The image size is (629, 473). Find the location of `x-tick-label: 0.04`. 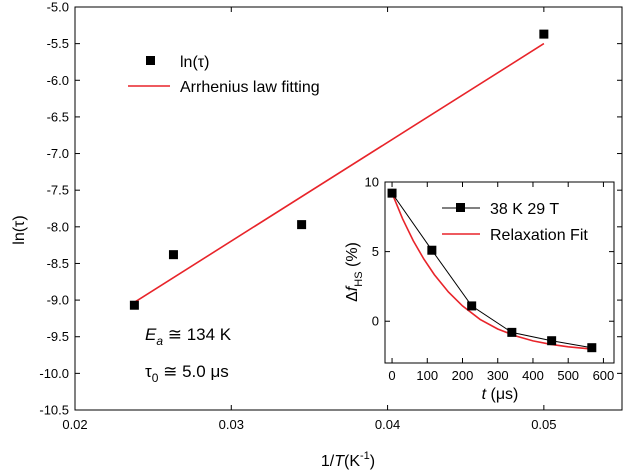

x-tick-label: 0.04 is located at coordinates (387, 424).